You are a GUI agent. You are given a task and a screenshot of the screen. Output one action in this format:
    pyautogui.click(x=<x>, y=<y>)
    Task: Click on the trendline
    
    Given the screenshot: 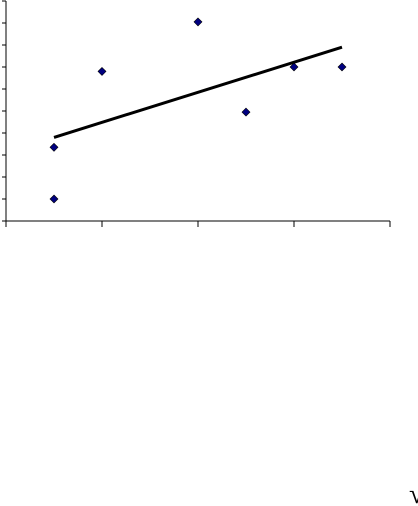 What is the action you would take?
    pyautogui.click(x=198, y=92)
    